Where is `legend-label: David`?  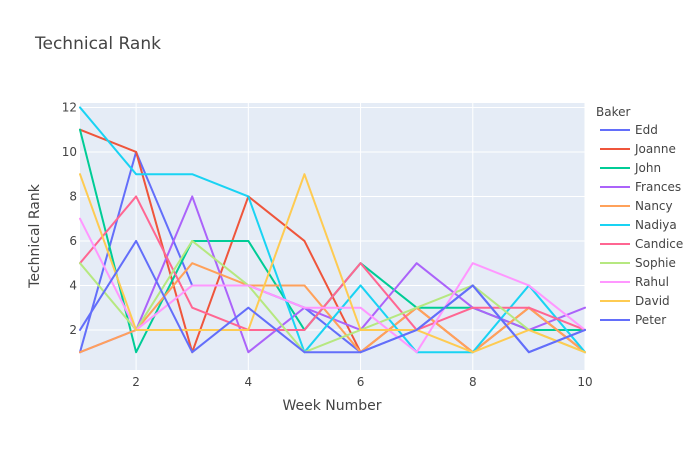
legend-label: David is located at coordinates (652, 301).